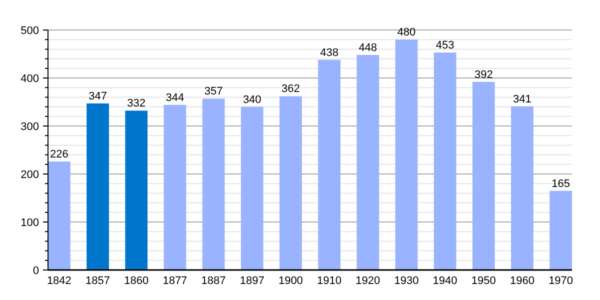 The height and width of the screenshot is (300, 600). I want to click on x-tick-label: 1970, so click(561, 281).